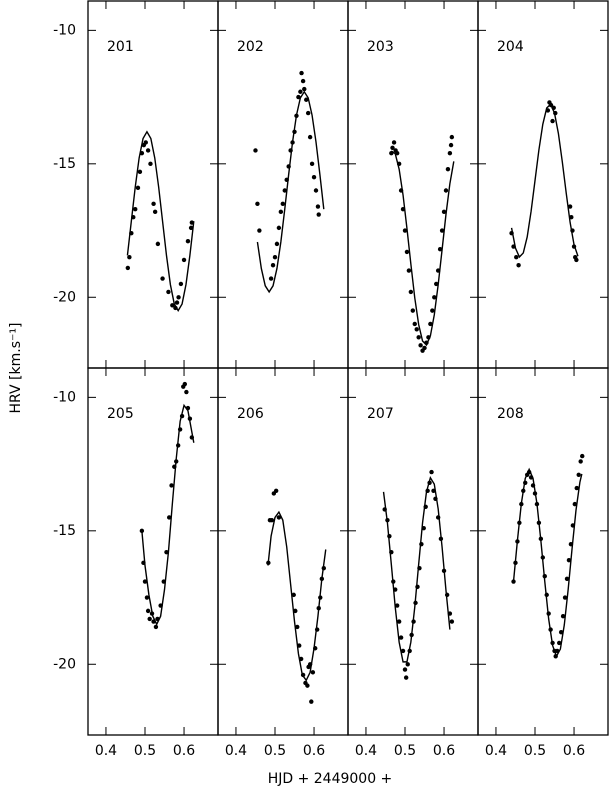  Describe the element at coordinates (120, 414) in the screenshot. I see `panel-title: 205` at that location.